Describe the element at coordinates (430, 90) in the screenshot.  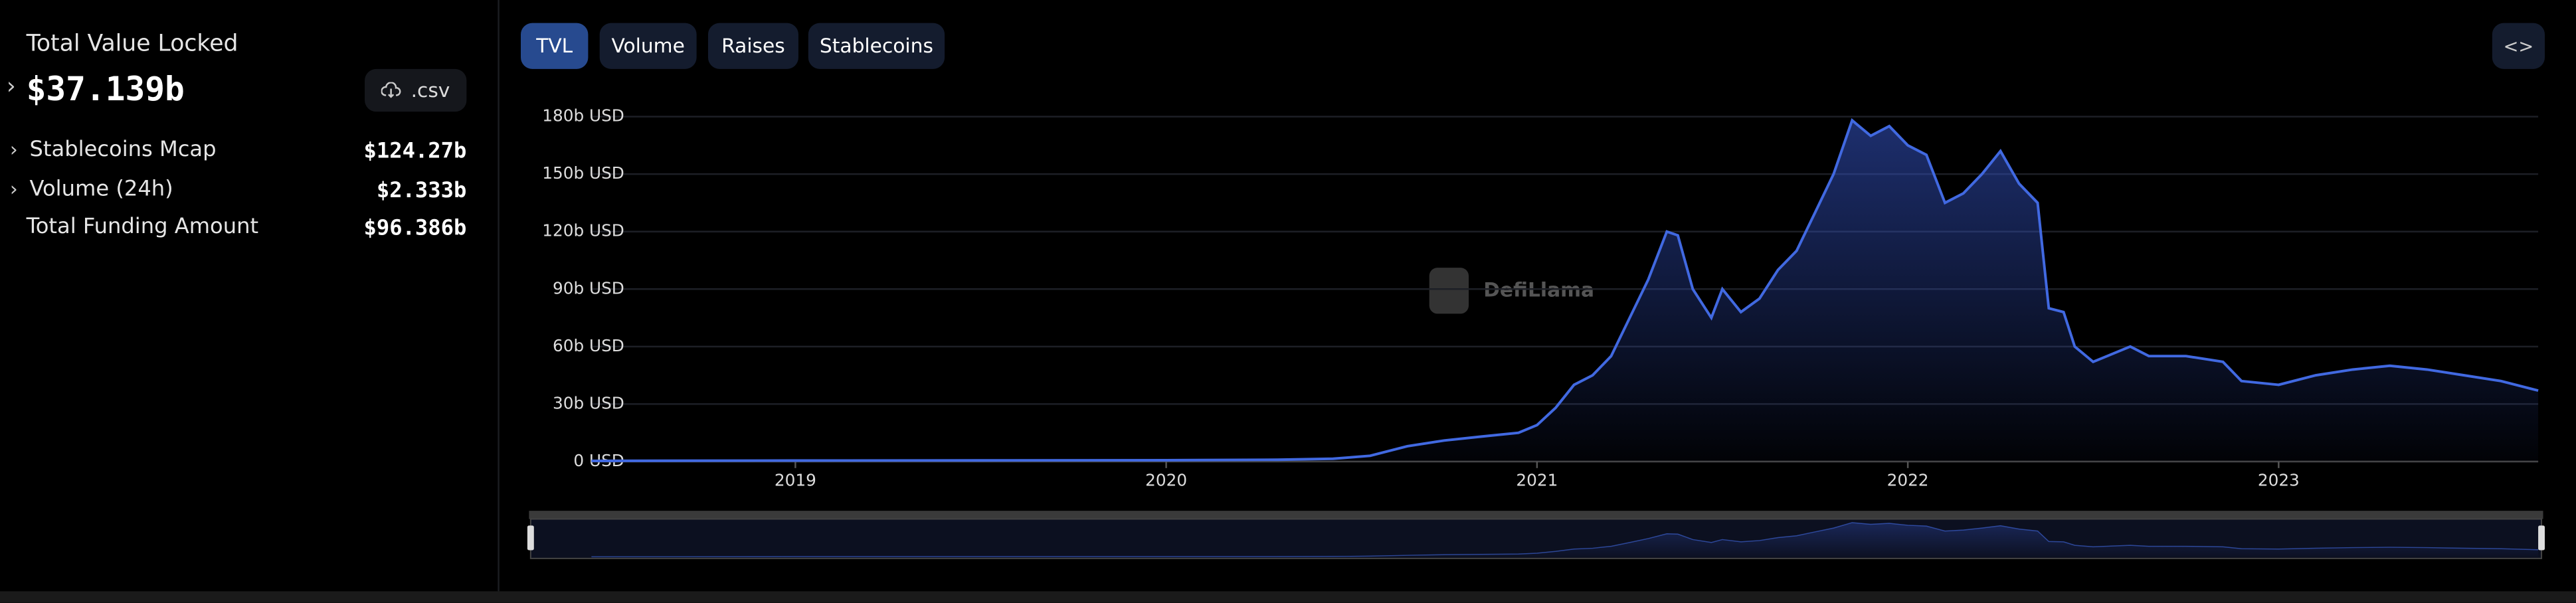
I see `csv-label: .csv` at that location.